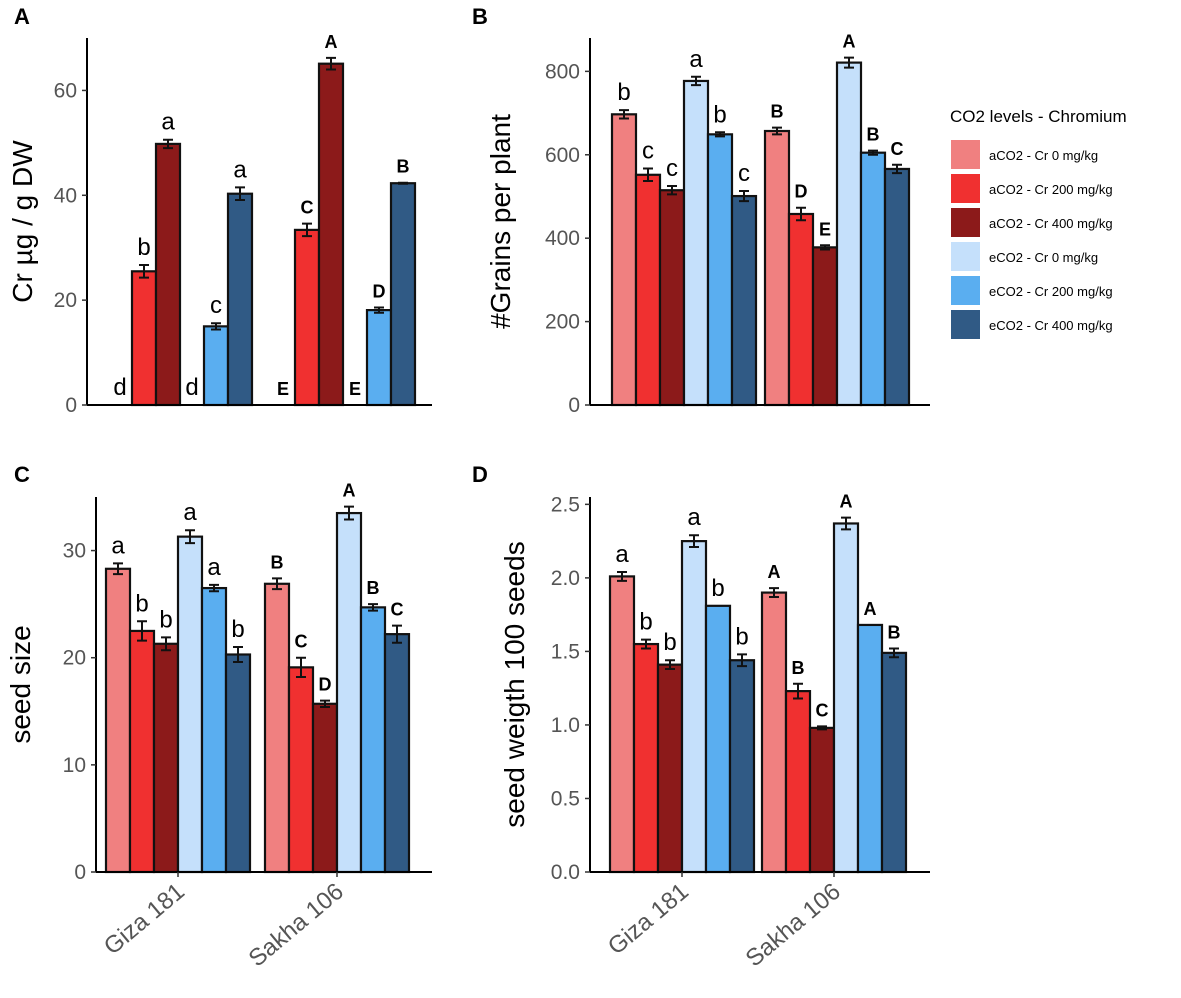 This screenshot has height=998, width=1181. I want to click on y-tick-label: 0.0, so click(565, 872).